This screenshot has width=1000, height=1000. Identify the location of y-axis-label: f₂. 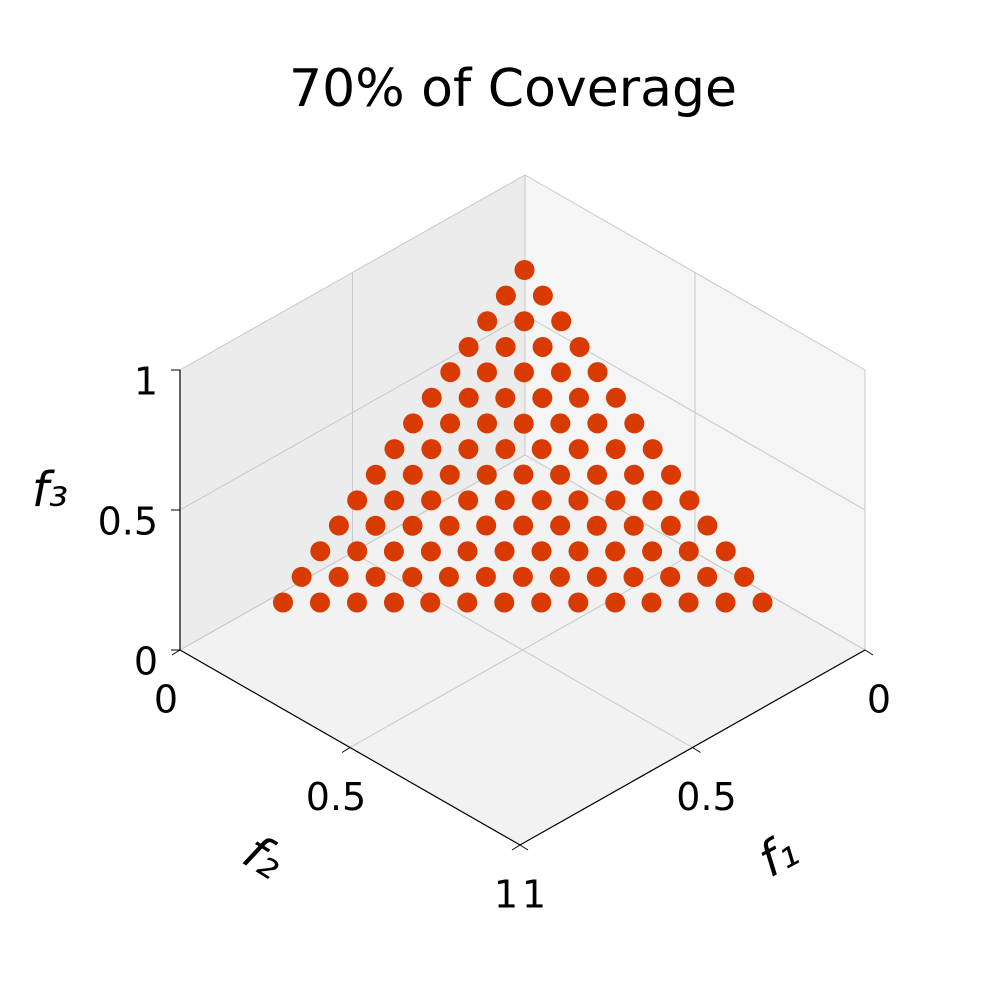
(263, 857).